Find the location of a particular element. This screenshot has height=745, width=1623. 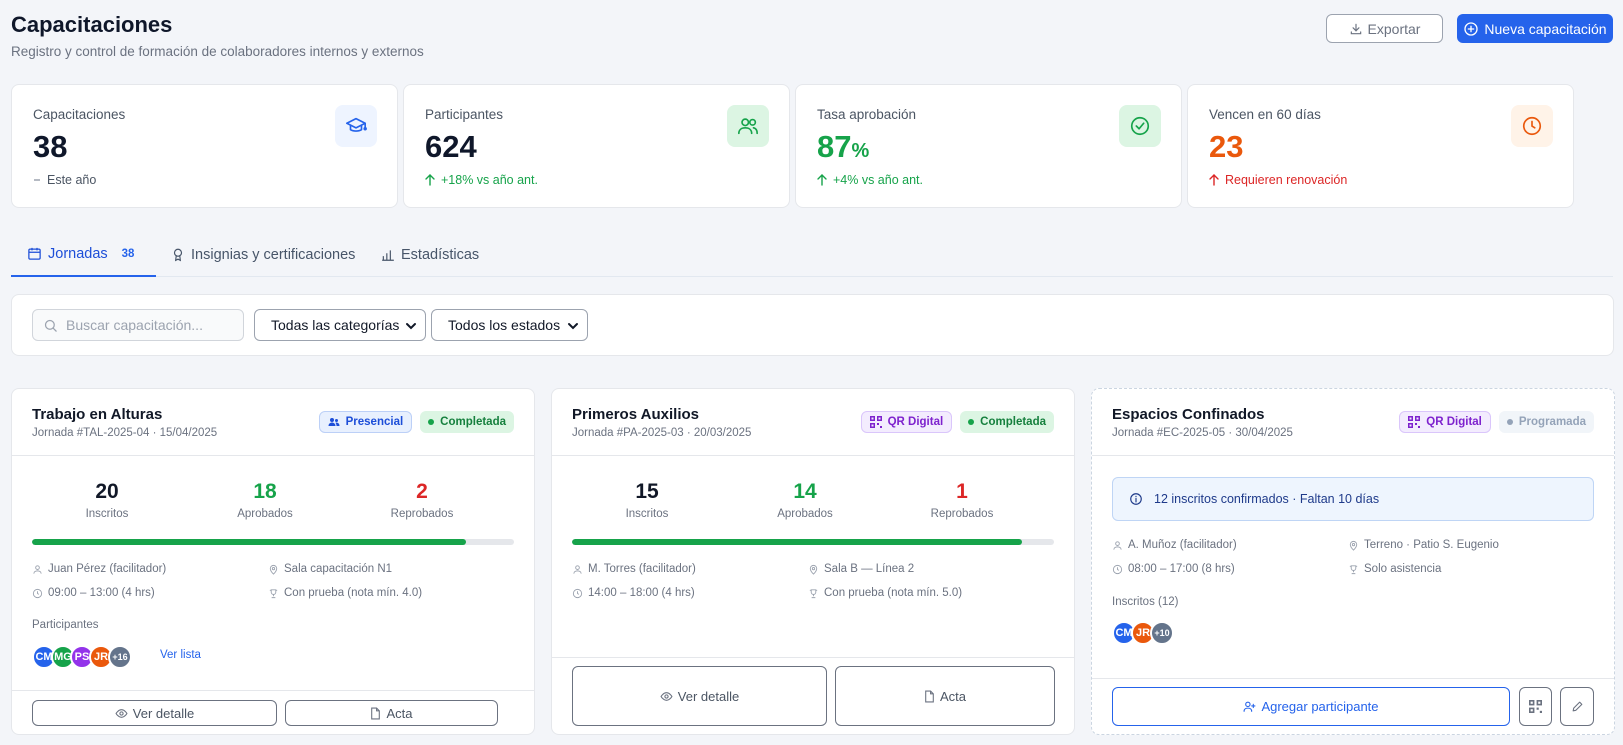

kpi-value: 23 is located at coordinates (1226, 146).